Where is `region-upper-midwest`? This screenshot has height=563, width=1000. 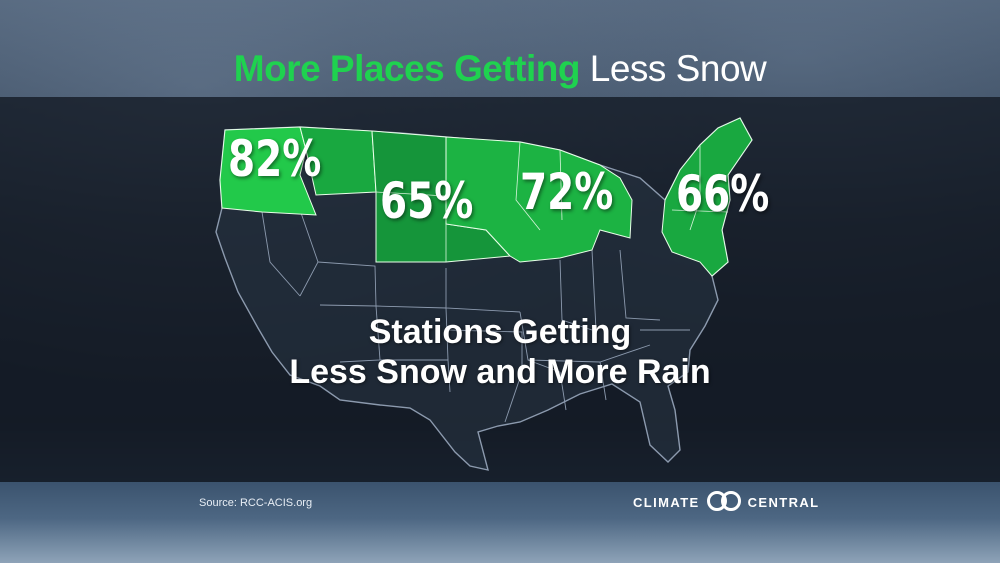
region-upper-midwest is located at coordinates (539, 199).